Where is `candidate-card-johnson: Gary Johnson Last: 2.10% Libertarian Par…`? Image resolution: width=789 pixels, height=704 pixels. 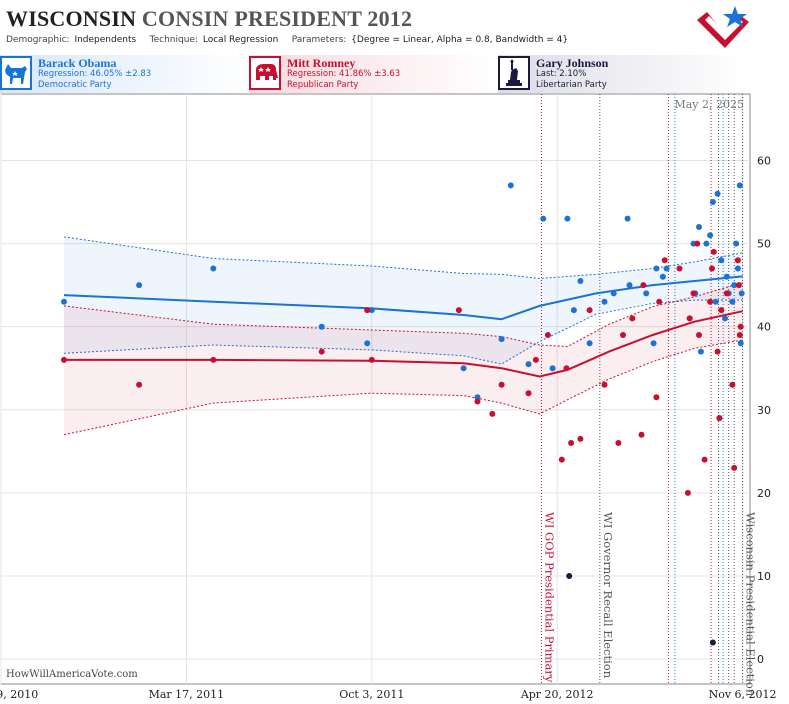
candidate-card-johnson: Gary Johnson Last: 2.10% Libertarian Par… is located at coordinates (622, 74).